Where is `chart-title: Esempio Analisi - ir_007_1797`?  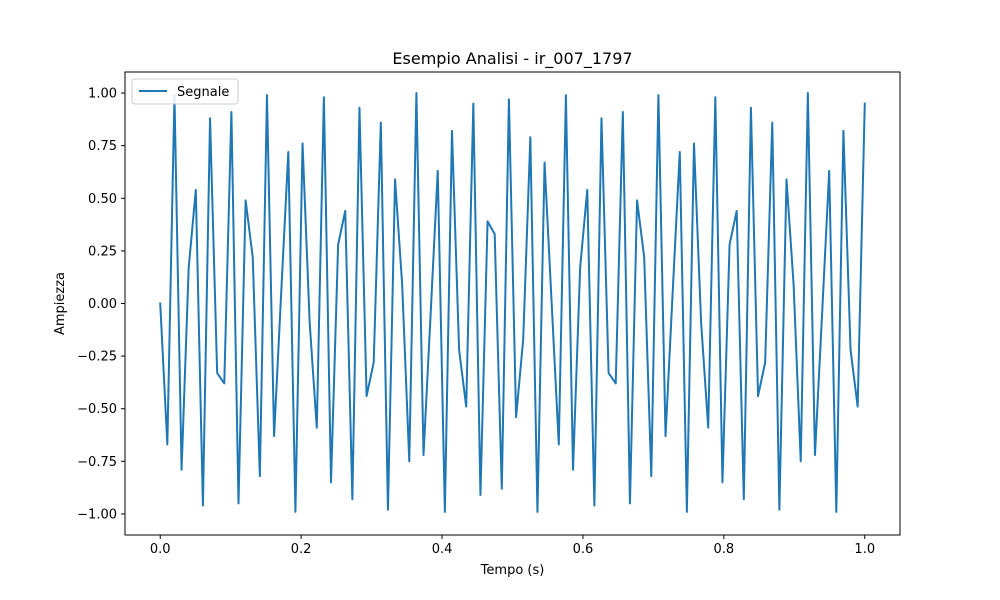 chart-title: Esempio Analisi - ir_007_1797 is located at coordinates (512, 59).